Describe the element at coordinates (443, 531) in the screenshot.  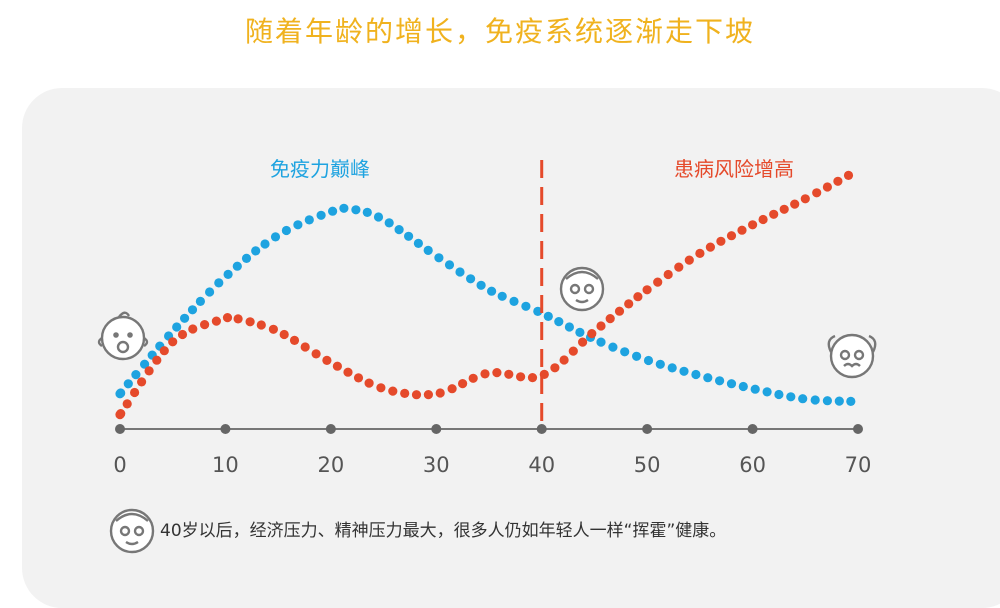
I see `footnote-text: 40岁以后，经济压力、精神压力最大，很多人仍如年轻人一样“挥霍”健康。` at that location.